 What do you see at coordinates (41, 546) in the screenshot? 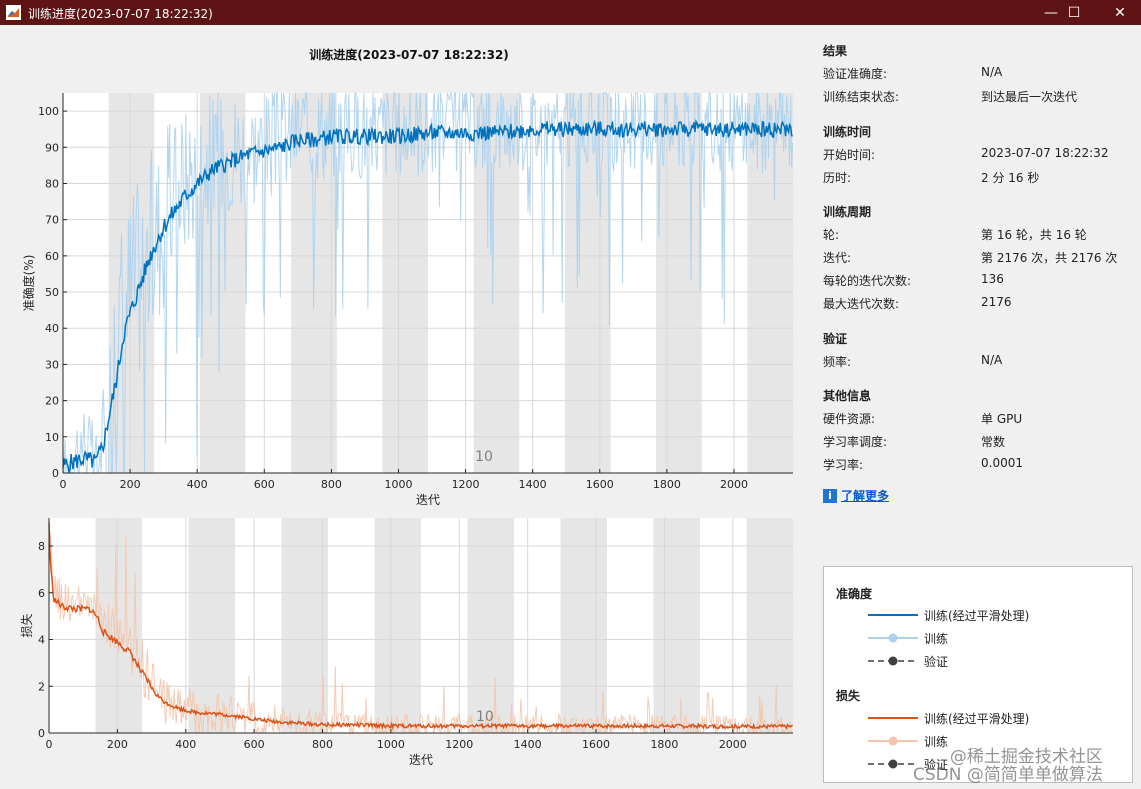
I see `y-tick-label: 8` at bounding box center [41, 546].